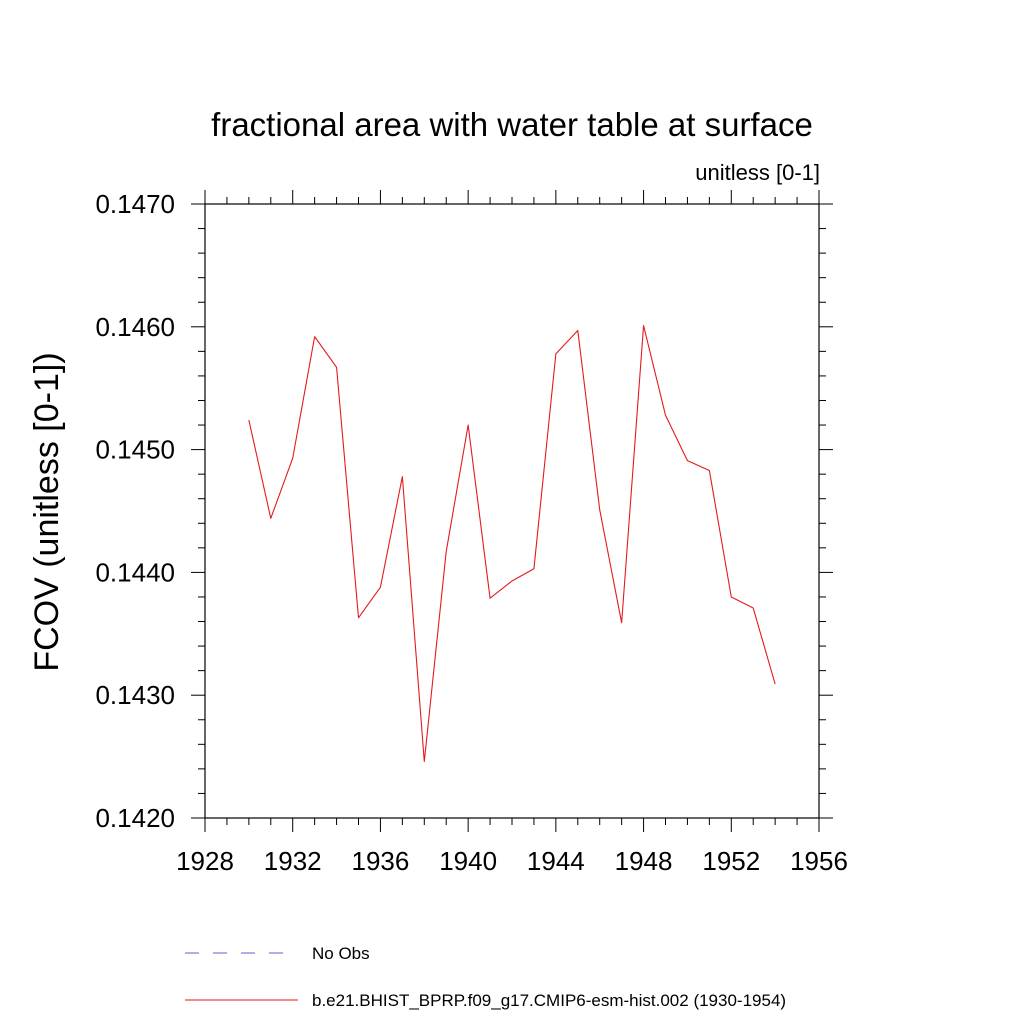 This screenshot has height=1024, width=1024. I want to click on x-tick-label: 1940, so click(468, 861).